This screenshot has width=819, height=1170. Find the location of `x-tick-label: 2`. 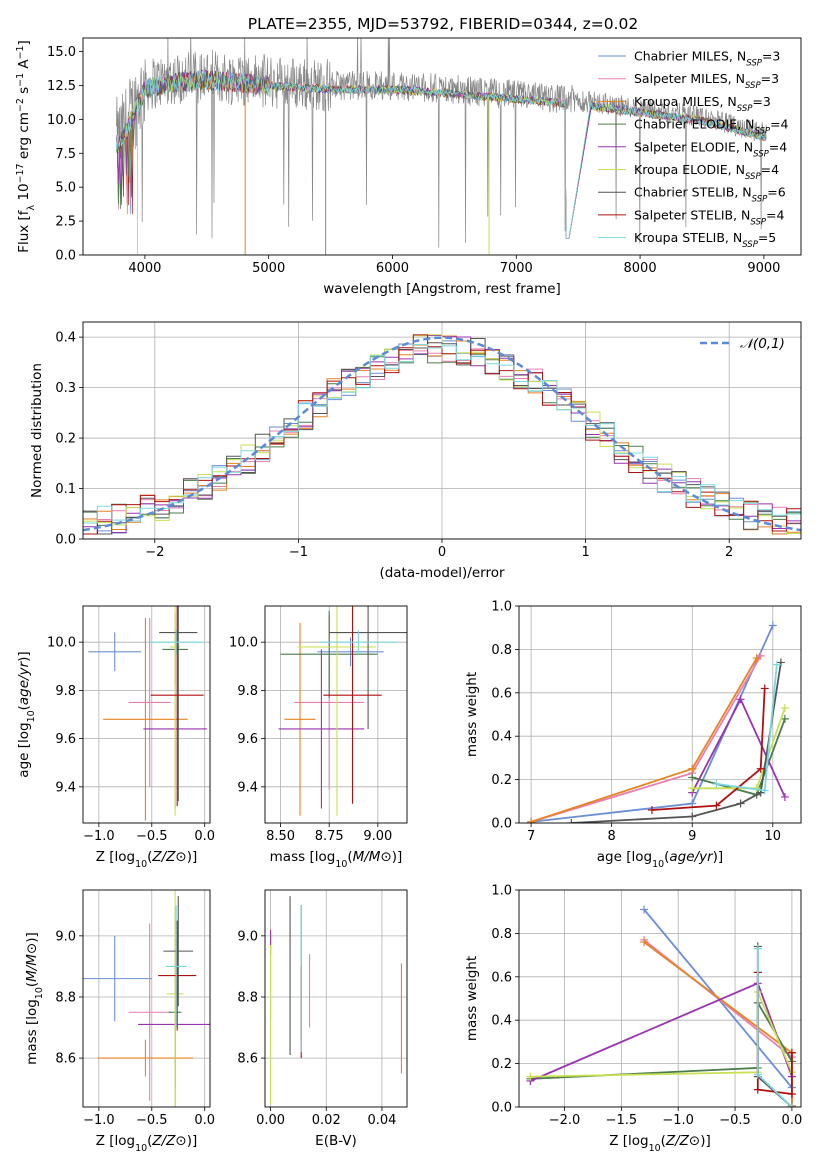

x-tick-label: 2 is located at coordinates (729, 552).